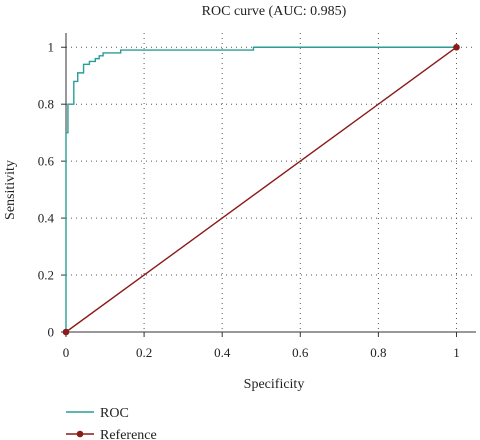  Describe the element at coordinates (46, 104) in the screenshot. I see `y-tick-label: 0.8` at that location.